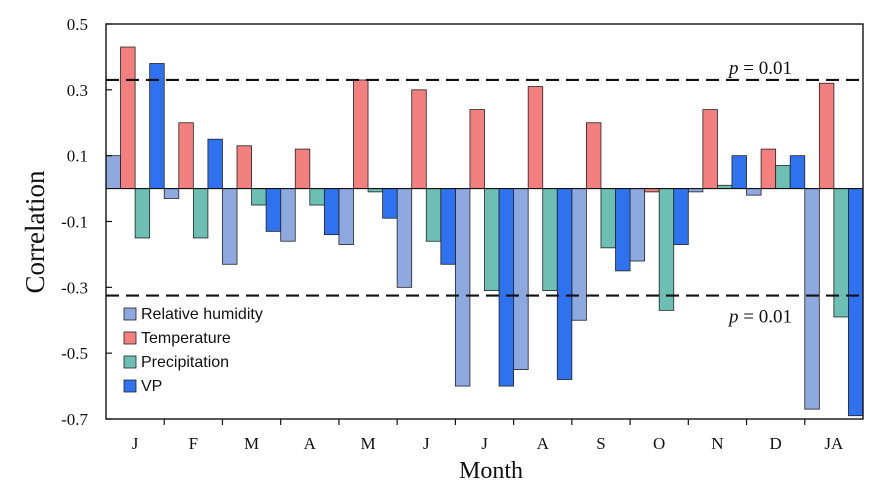 The width and height of the screenshot is (880, 492). What do you see at coordinates (130, 386) in the screenshot?
I see `legend-swatch-vp` at bounding box center [130, 386].